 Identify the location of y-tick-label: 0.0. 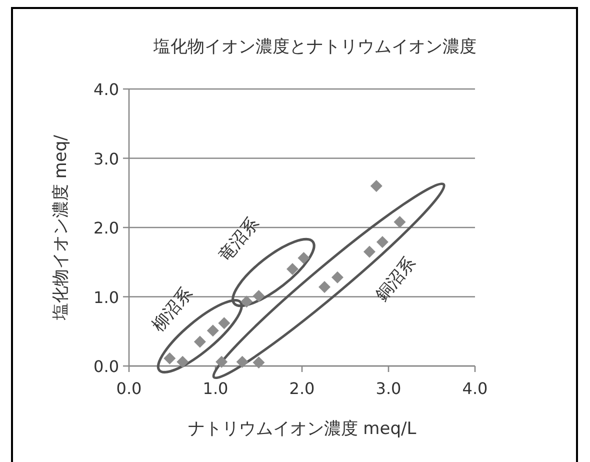
(106, 366).